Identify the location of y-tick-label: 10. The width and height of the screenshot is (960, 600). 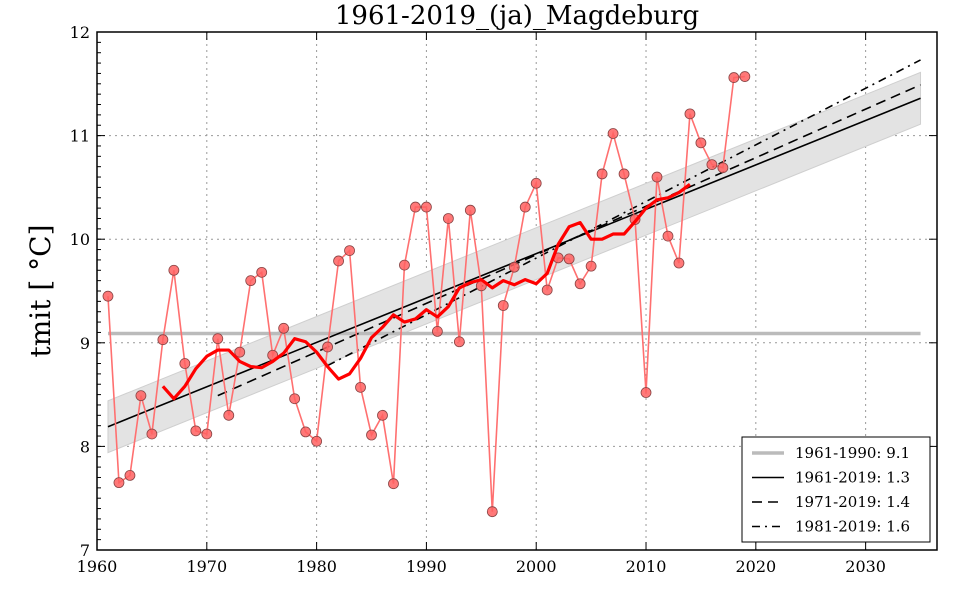
(80, 239).